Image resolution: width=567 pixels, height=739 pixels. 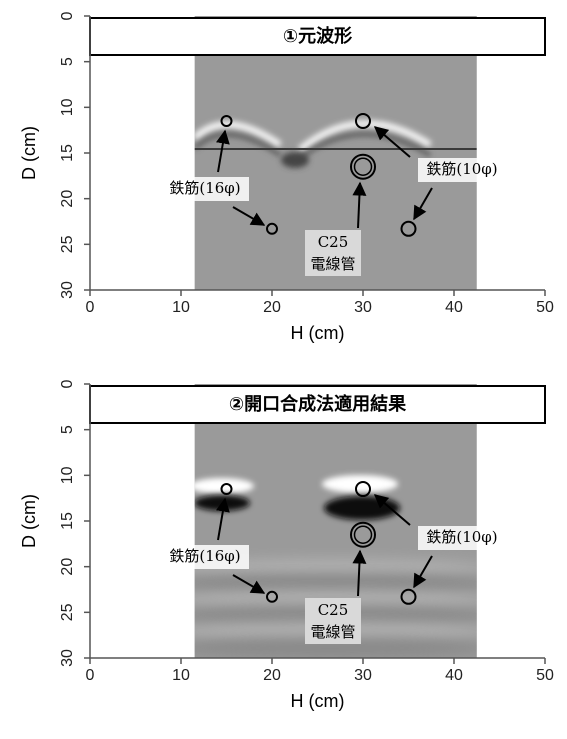 I want to click on image-dark-spot, so click(x=295, y=160).